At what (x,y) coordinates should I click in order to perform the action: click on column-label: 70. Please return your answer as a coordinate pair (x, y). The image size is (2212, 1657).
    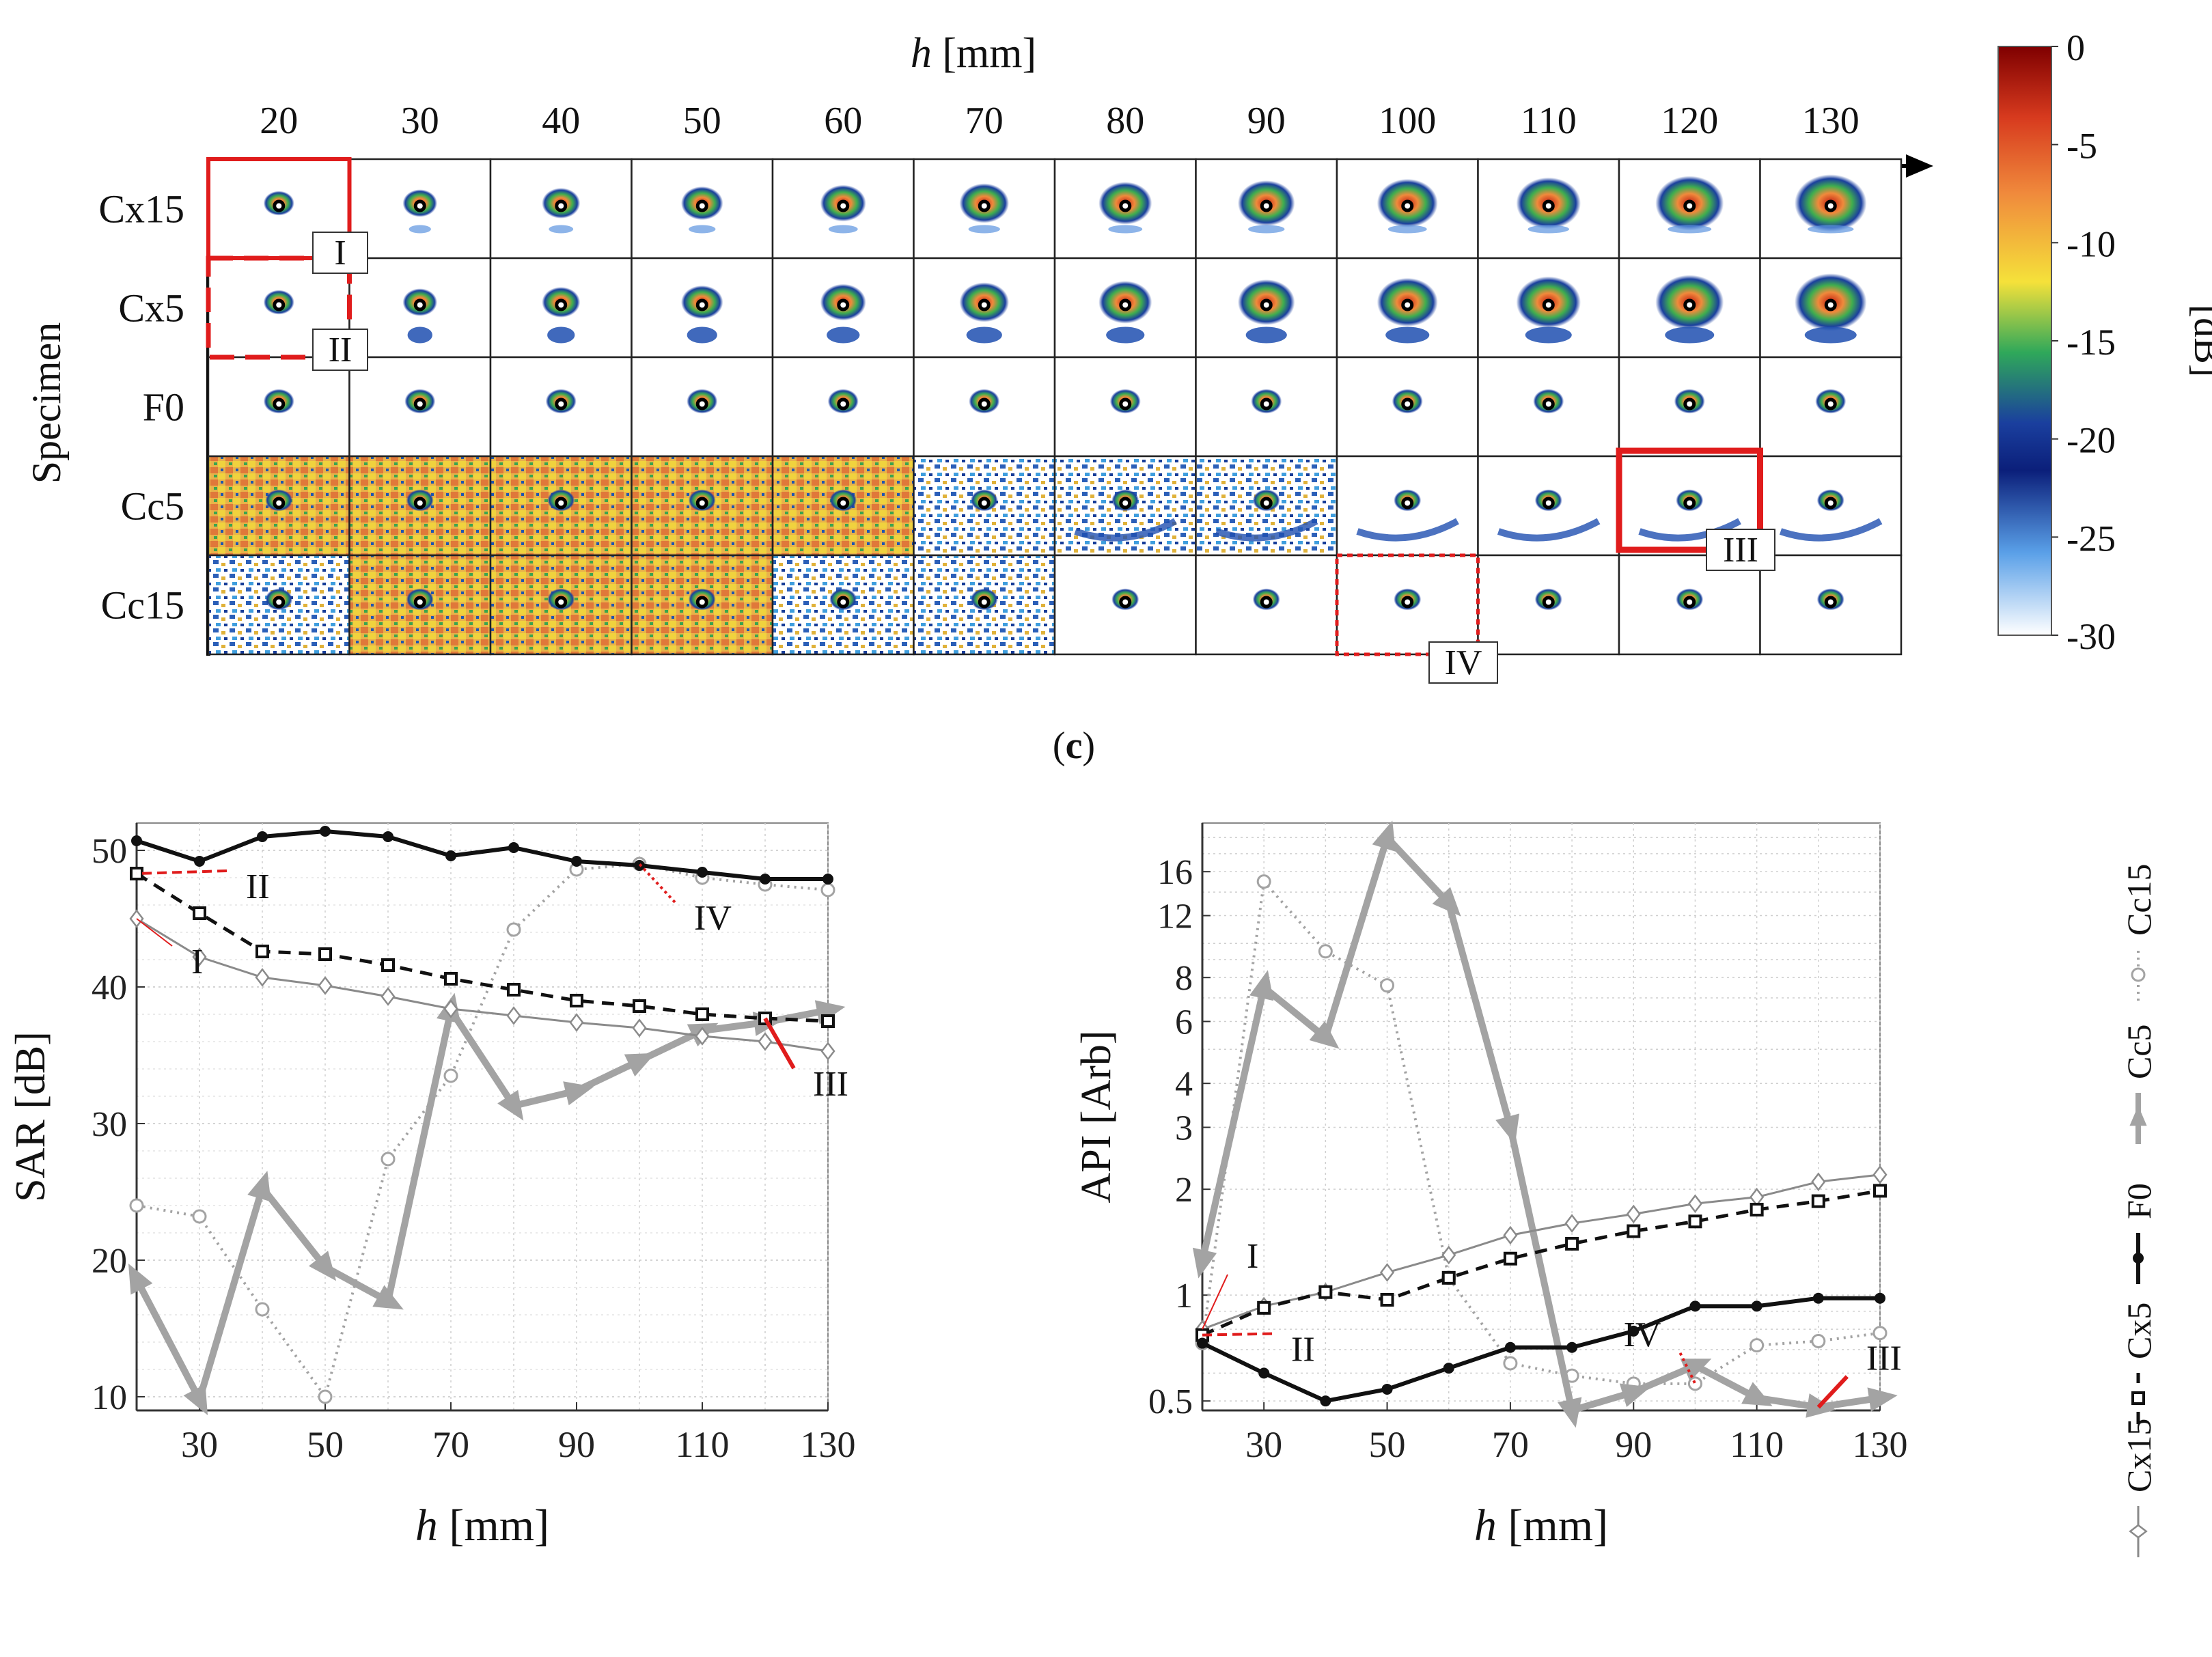
    Looking at the image, I should click on (984, 121).